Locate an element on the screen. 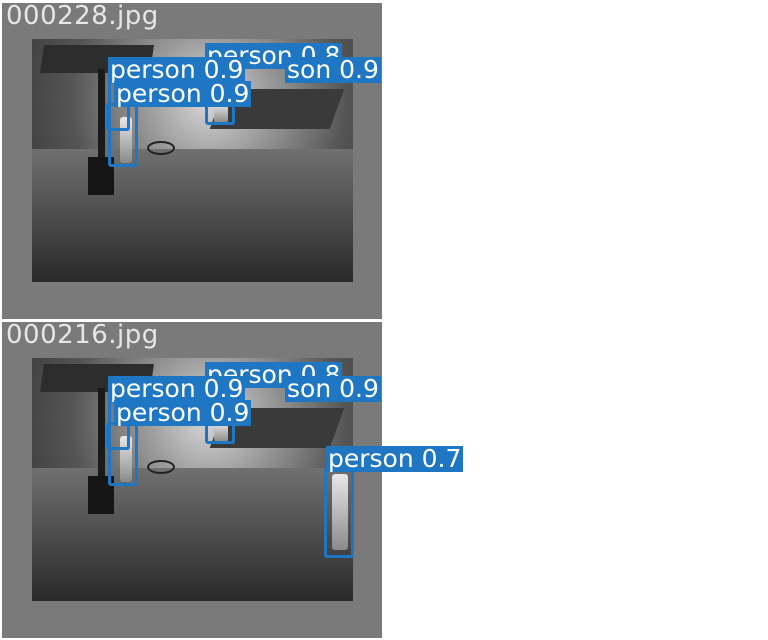 The height and width of the screenshot is (640, 768). detection-box is located at coordinates (339, 513).